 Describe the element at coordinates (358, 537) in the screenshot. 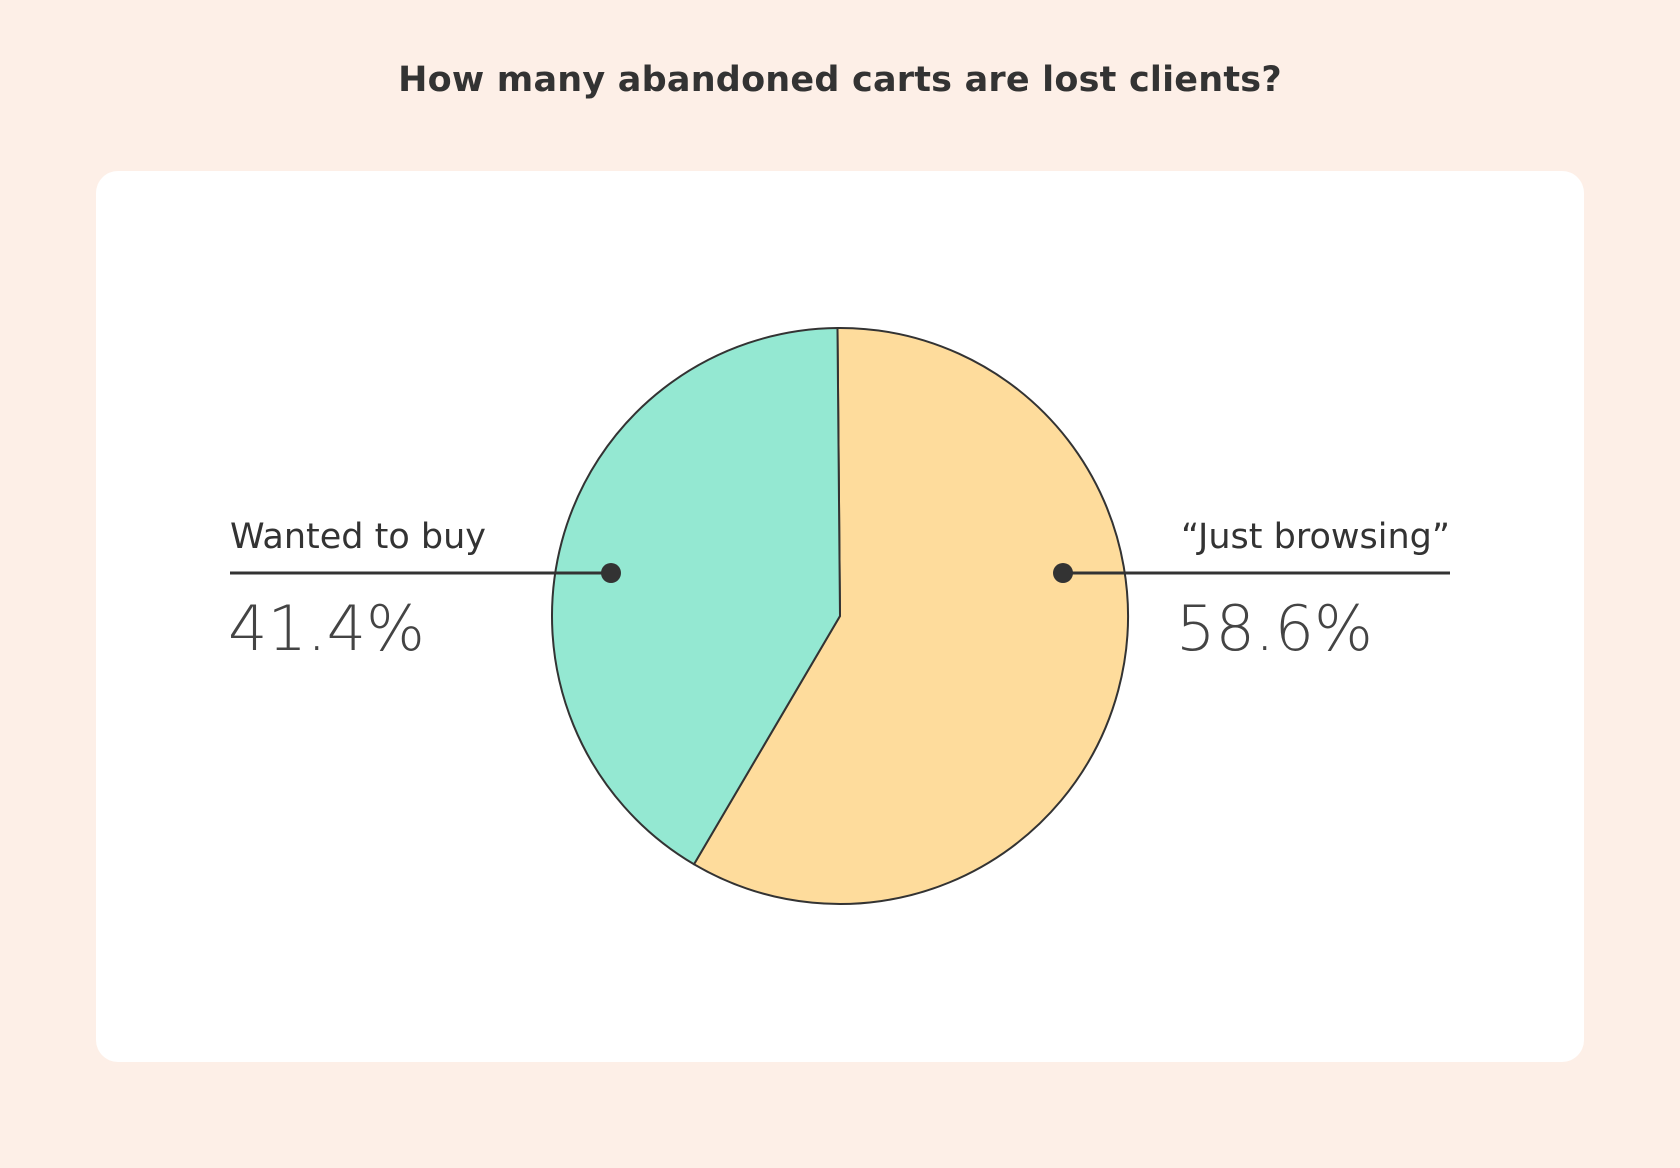

I see `label-wanted-to-buy: Wanted to buy` at that location.